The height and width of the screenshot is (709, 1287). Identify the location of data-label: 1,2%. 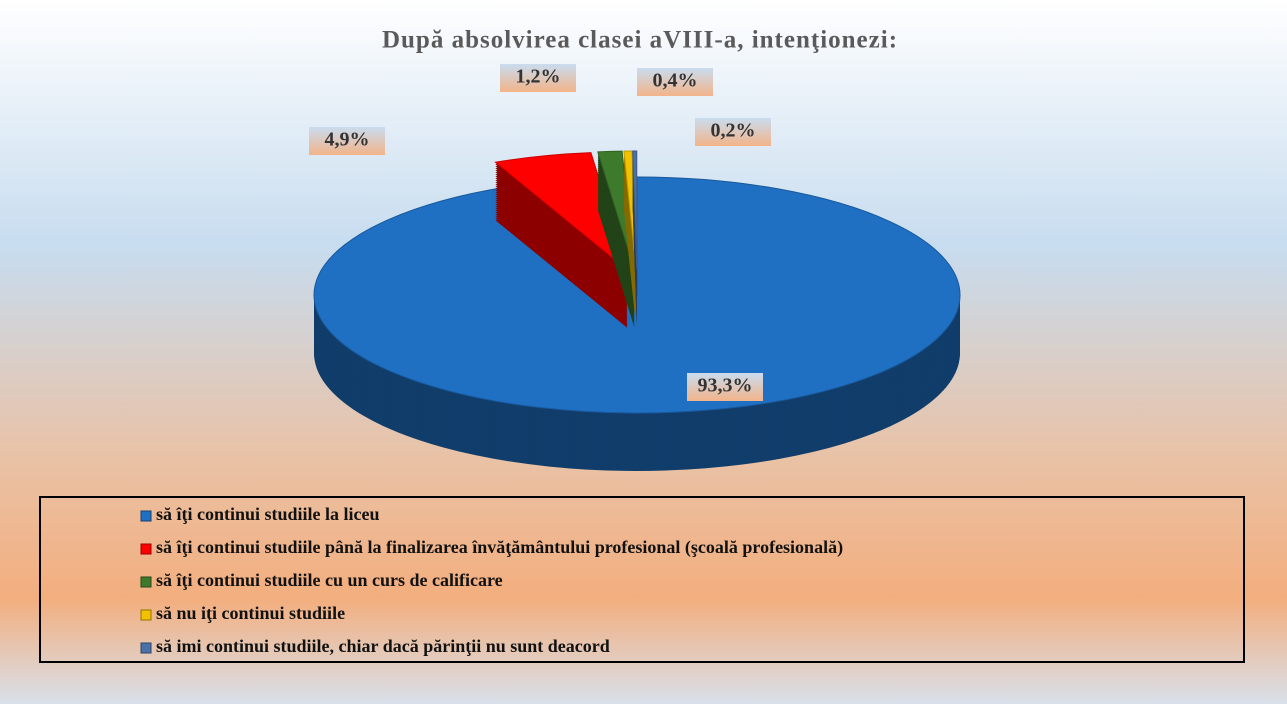
(538, 77).